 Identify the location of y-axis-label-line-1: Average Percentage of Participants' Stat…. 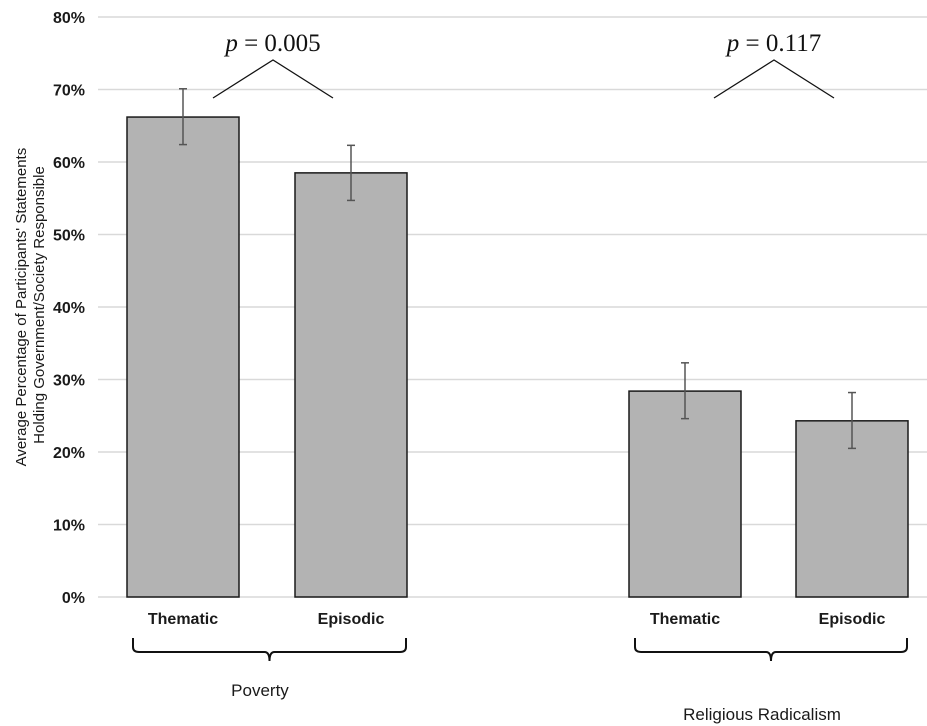
(21, 307).